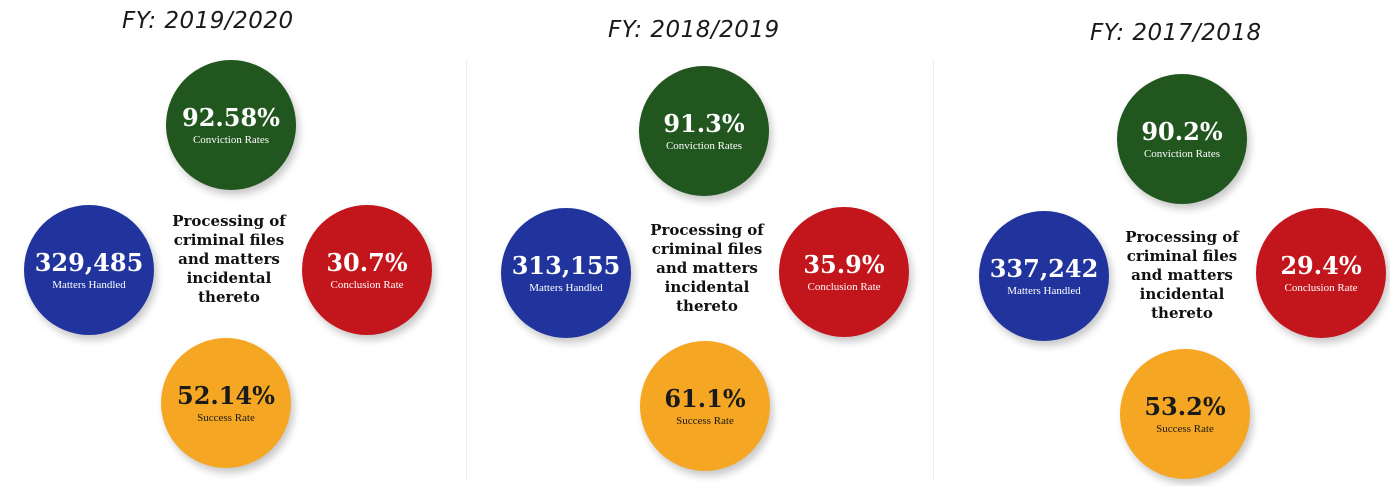  I want to click on success-rate-circle: 61.1% Success Rate, so click(705, 406).